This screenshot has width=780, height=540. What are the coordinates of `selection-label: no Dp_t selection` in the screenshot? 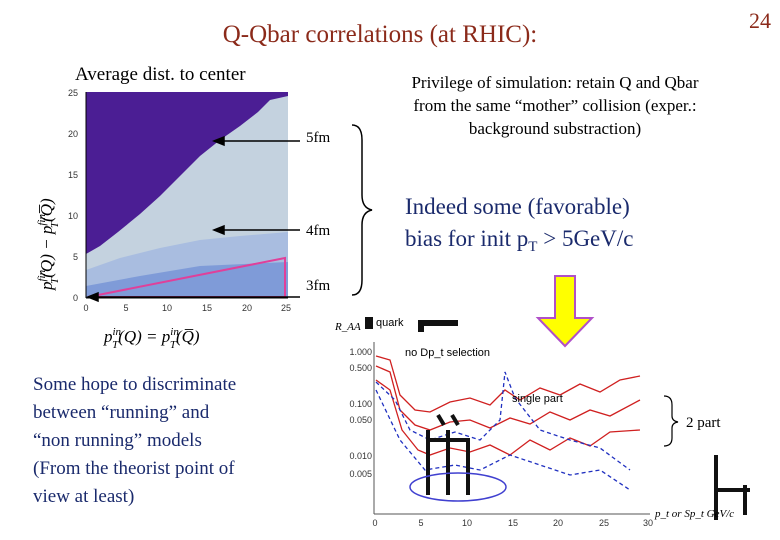 It's located at (447, 353).